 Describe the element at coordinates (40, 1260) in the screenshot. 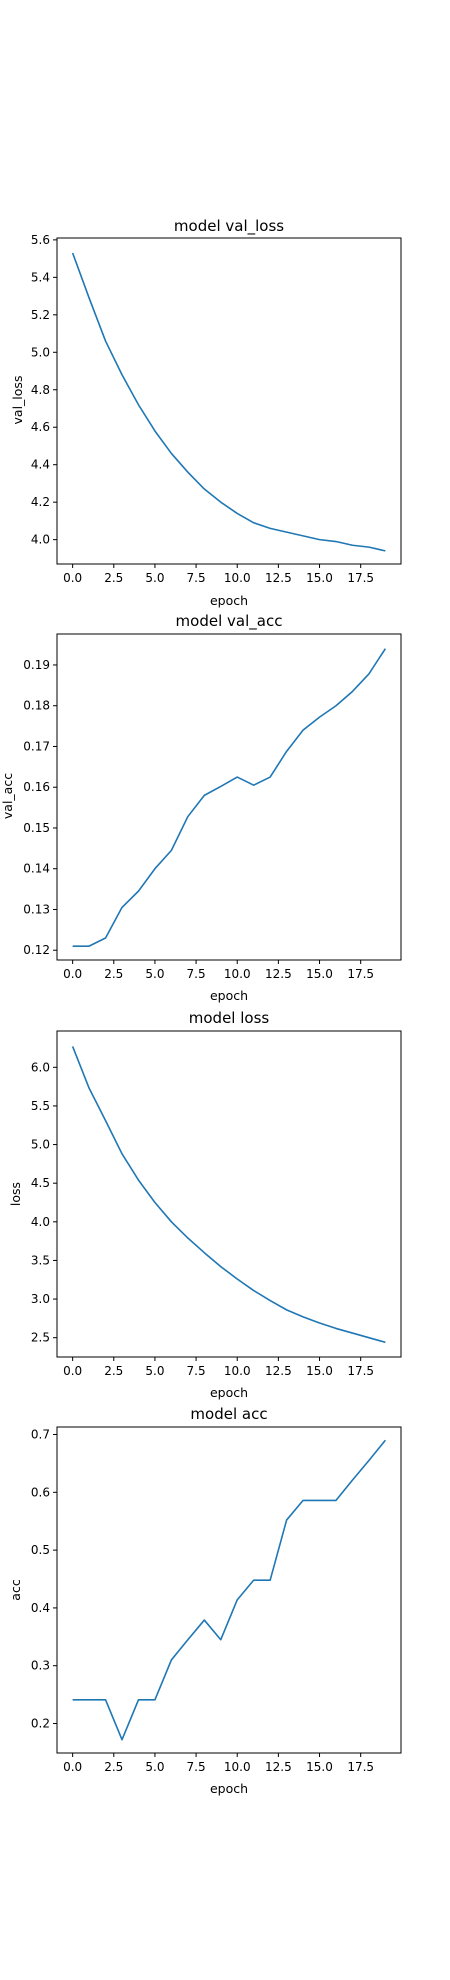

I see `y-tick-label: 3.5` at that location.